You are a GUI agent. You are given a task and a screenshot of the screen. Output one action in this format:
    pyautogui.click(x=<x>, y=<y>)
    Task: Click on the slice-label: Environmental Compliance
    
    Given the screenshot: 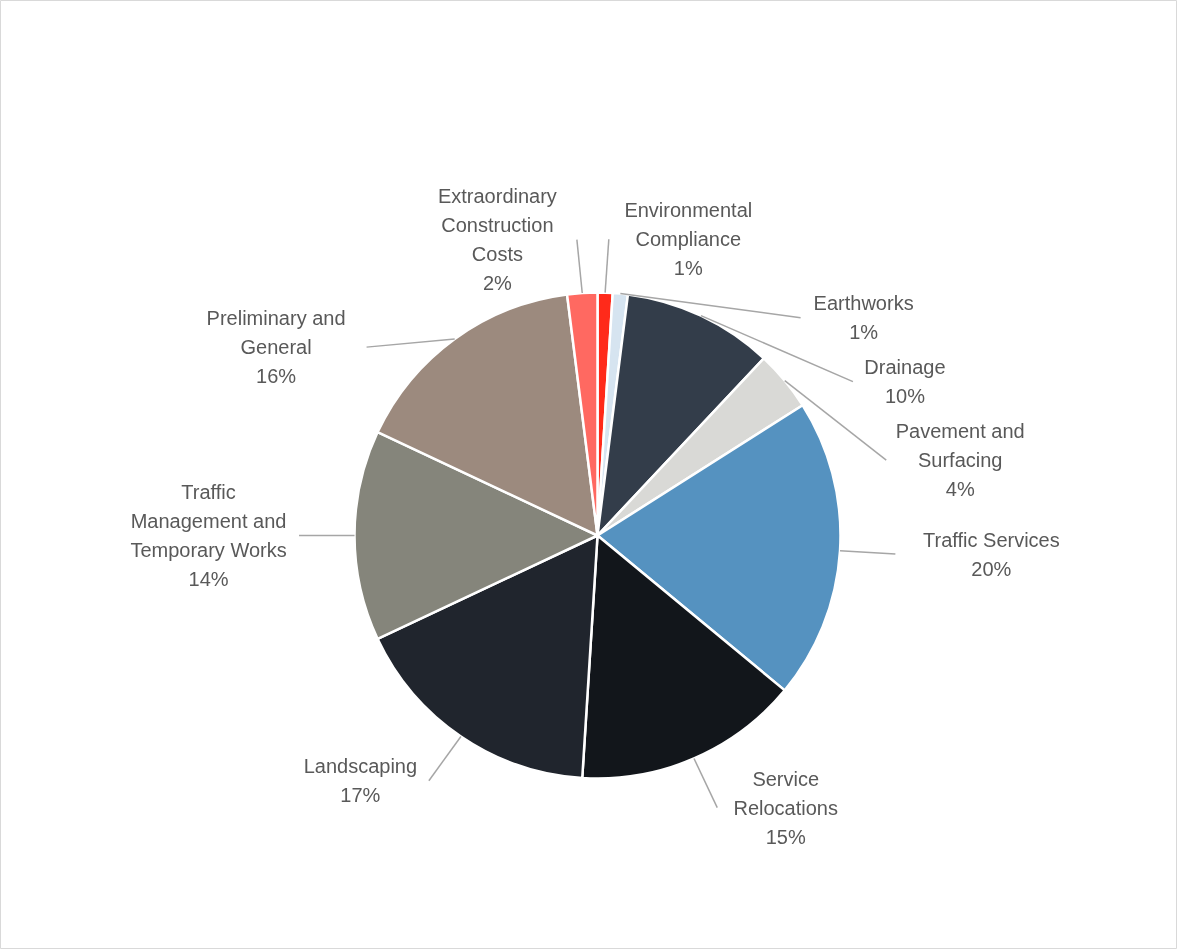 What is the action you would take?
    pyautogui.click(x=688, y=225)
    